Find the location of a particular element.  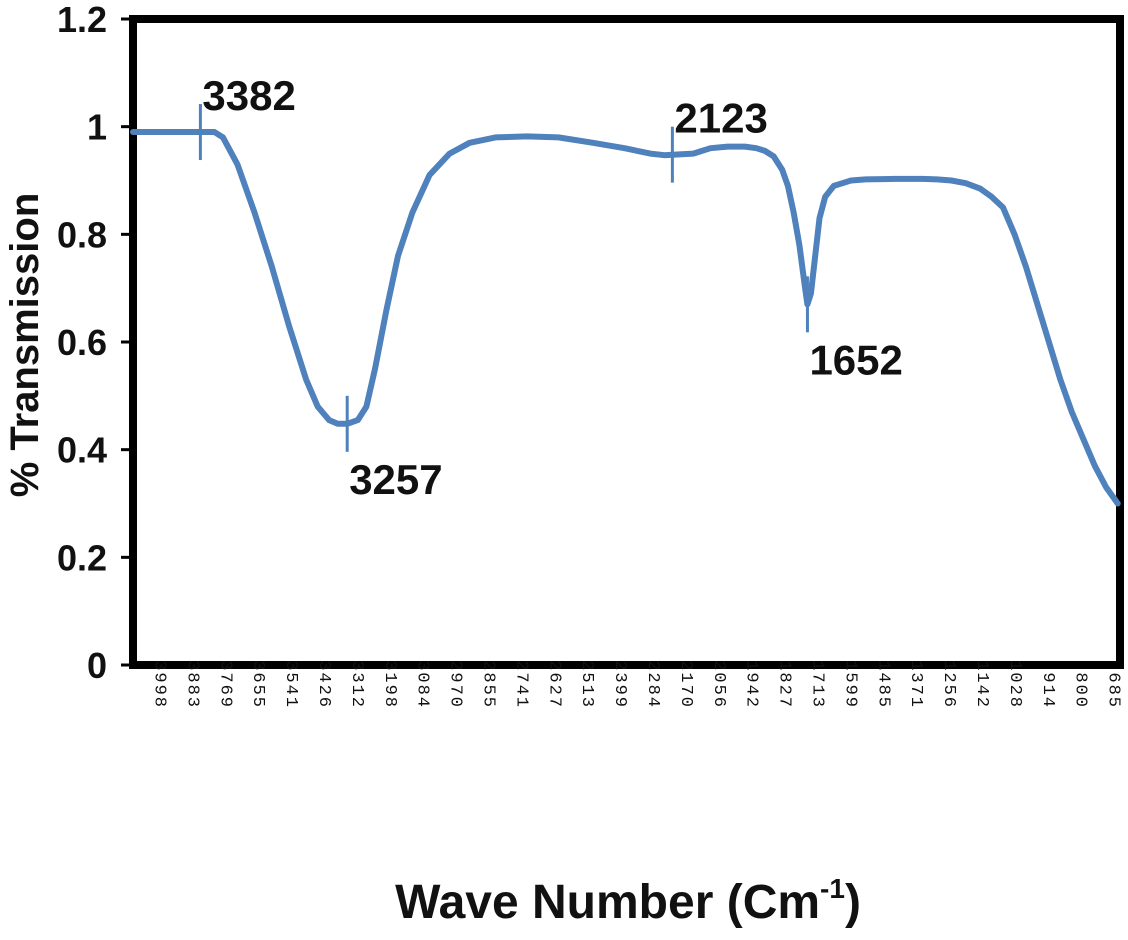

y-tick-label: 0.4 is located at coordinates (82, 450).